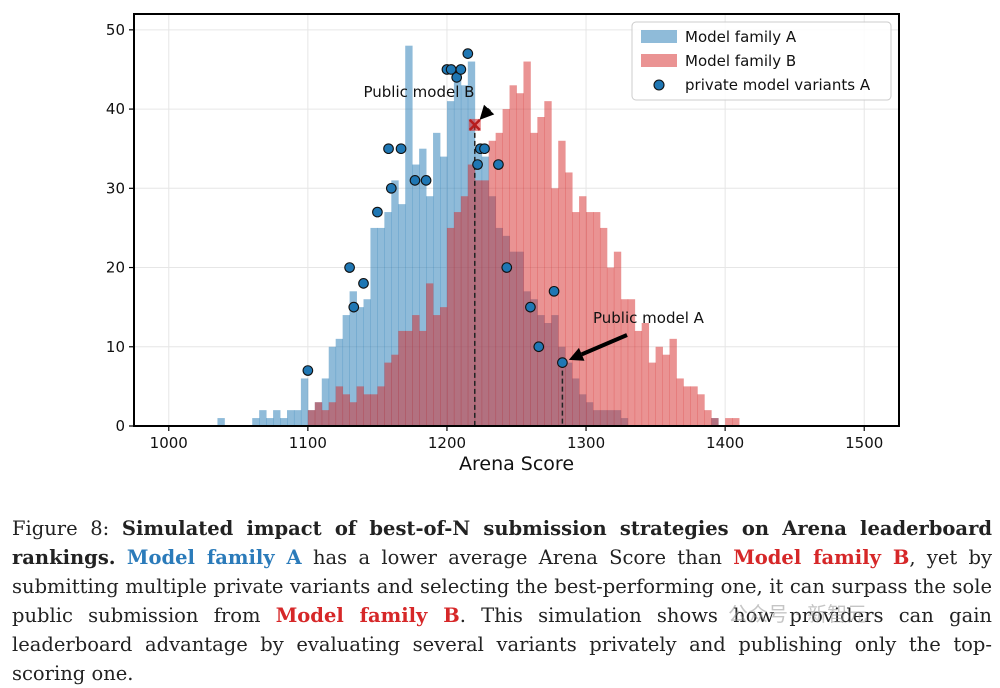 This screenshot has width=1000, height=688. I want to click on y-tick-label: 20, so click(115, 268).